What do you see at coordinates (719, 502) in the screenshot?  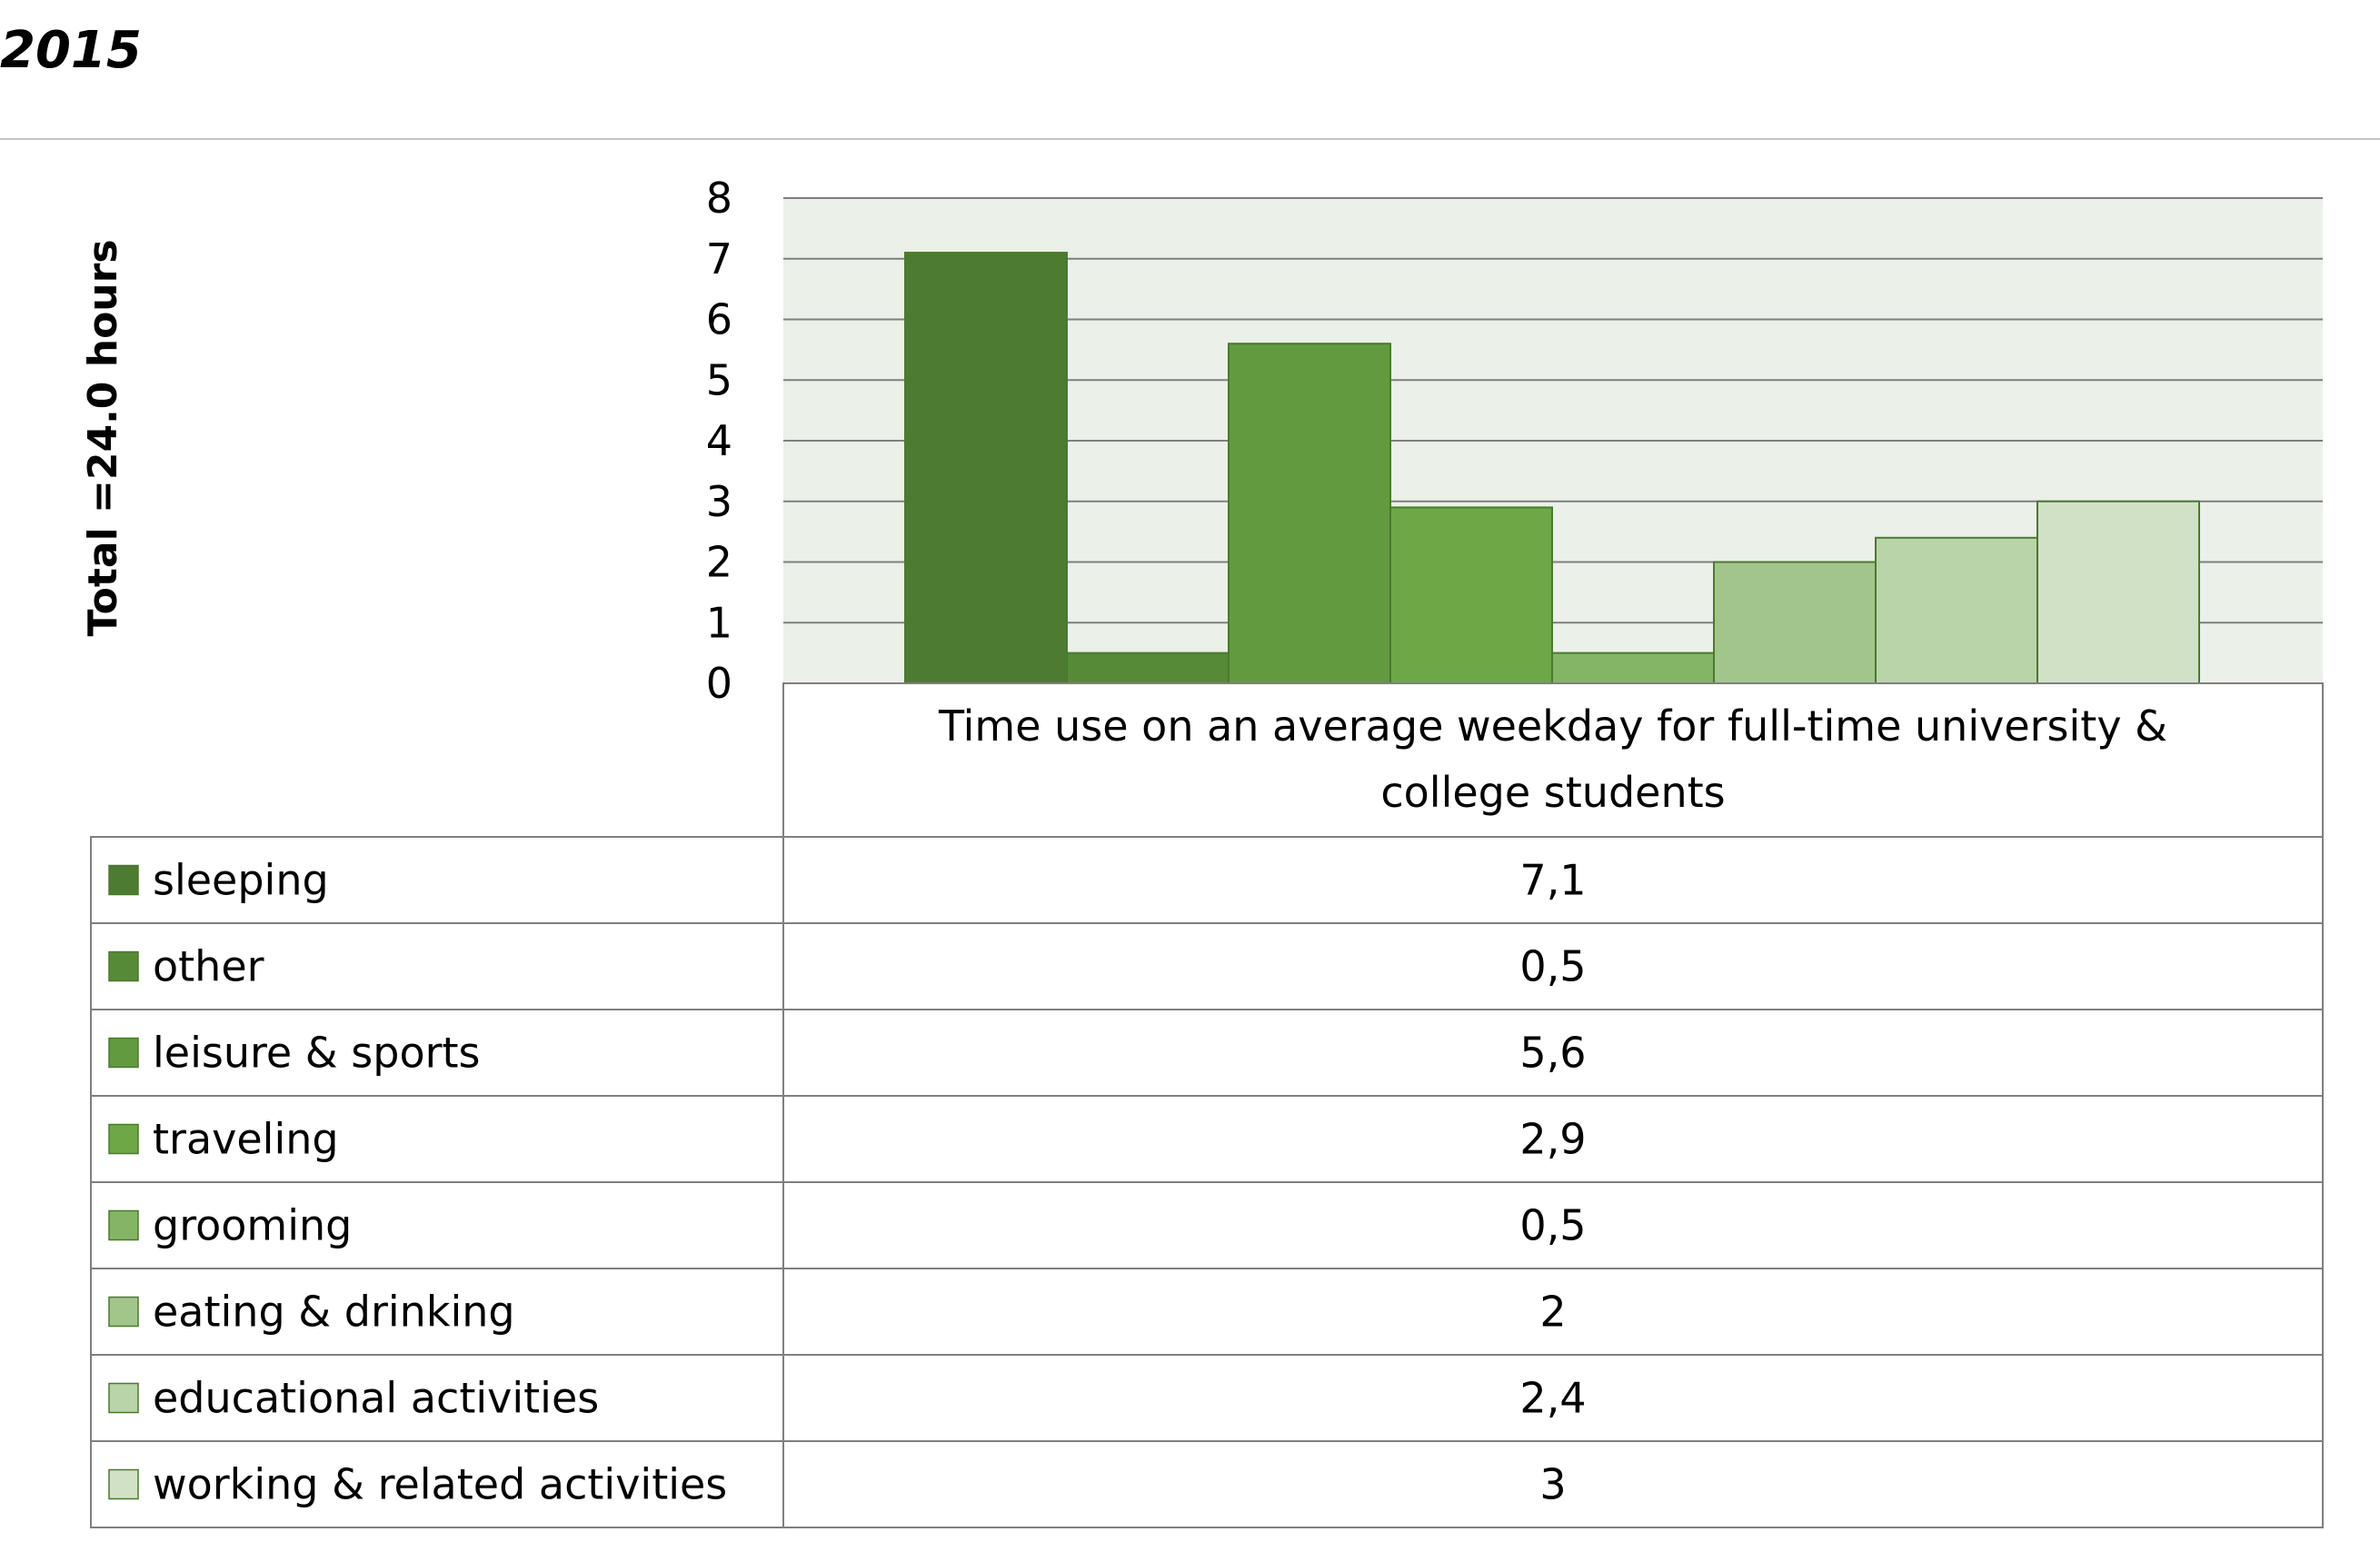 I see `y-tick-label: 3` at bounding box center [719, 502].